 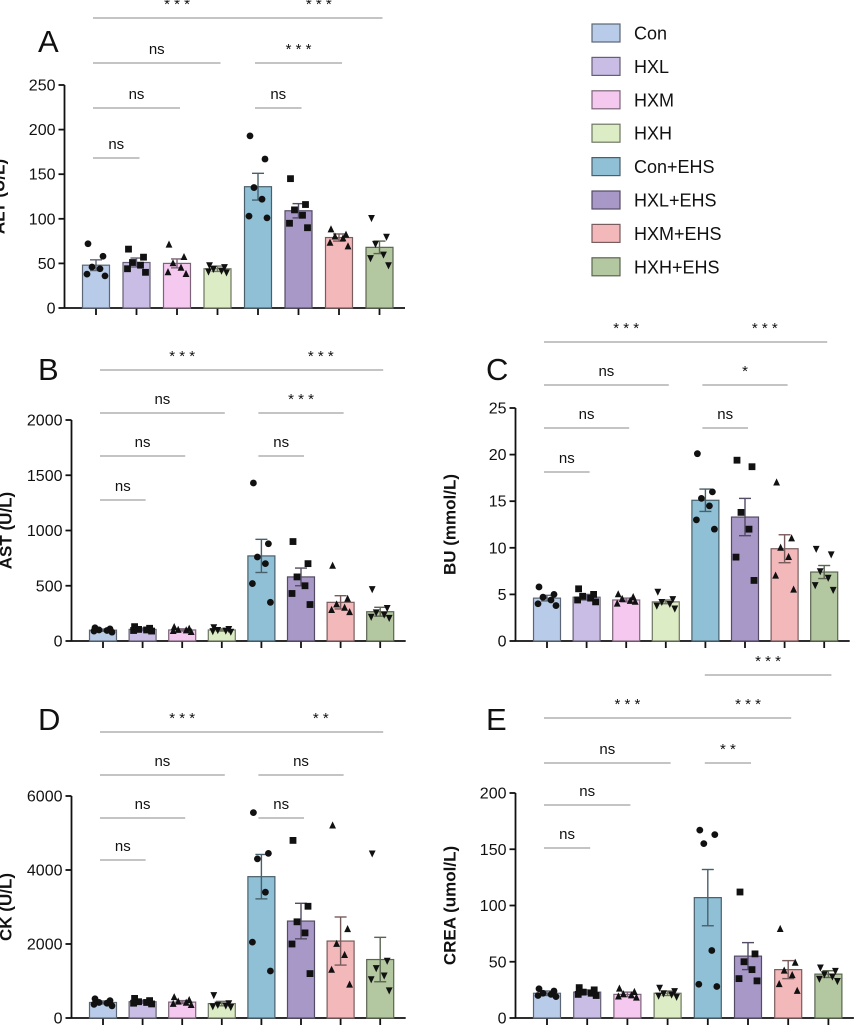 I want to click on y-axis-label: CK (U/L), so click(x=8, y=907).